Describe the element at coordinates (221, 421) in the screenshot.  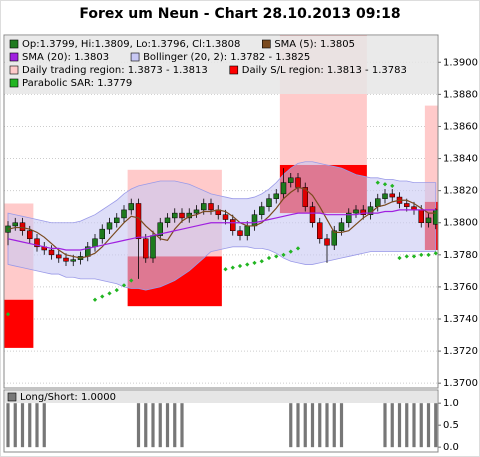
I see `plot-border` at that location.